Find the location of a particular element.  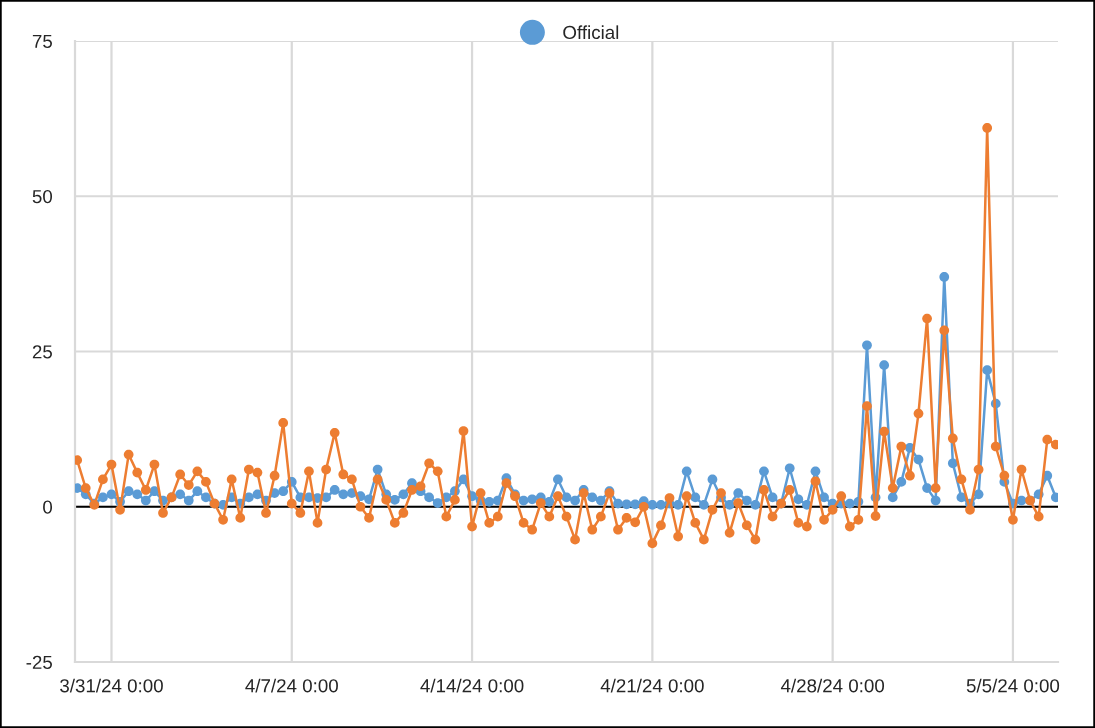

y-tick-label: 50 is located at coordinates (42, 196).